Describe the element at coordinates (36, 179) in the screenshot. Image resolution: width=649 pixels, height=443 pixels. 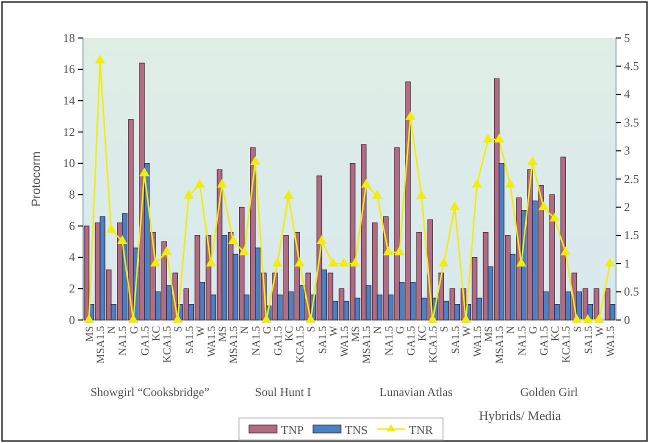
I see `y-axis-title: Protocorm` at that location.